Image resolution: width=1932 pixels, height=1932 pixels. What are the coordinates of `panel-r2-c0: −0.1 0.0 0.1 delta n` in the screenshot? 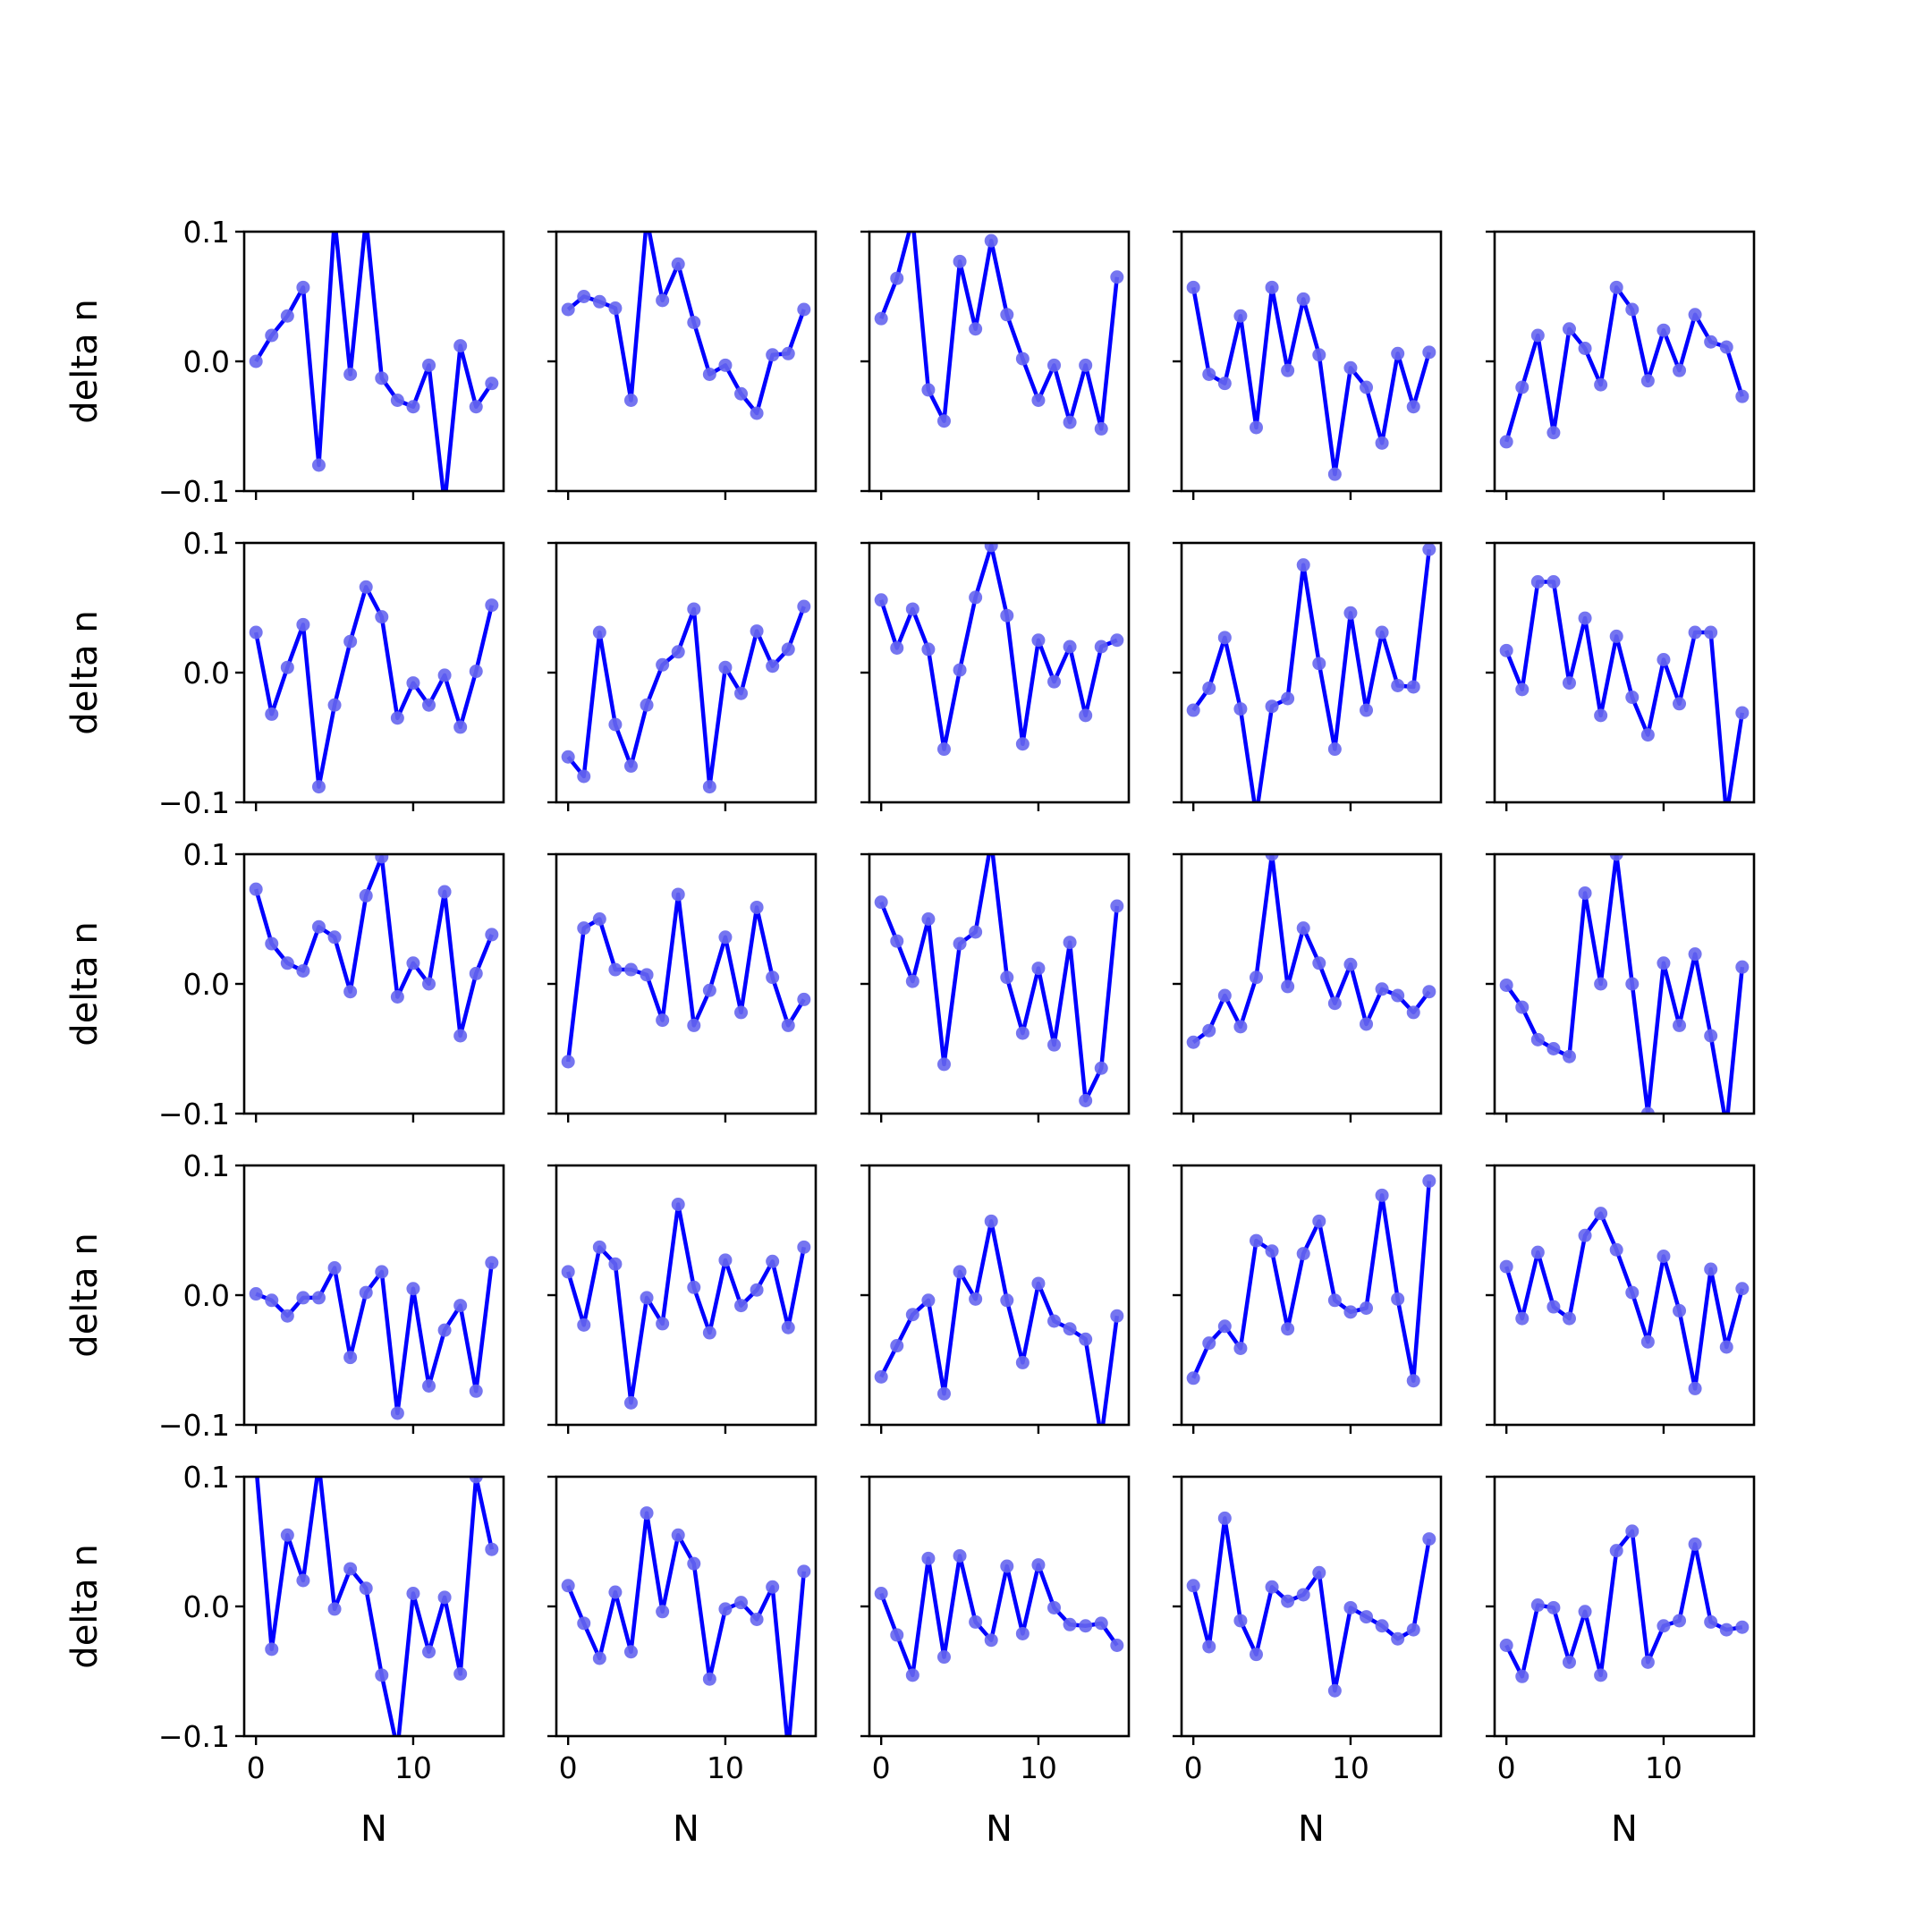 It's located at (284, 984).